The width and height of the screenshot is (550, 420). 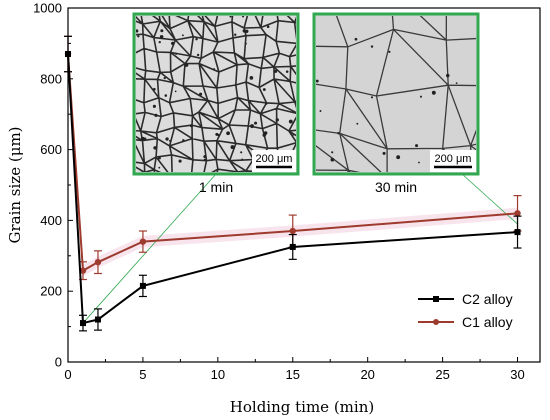 What do you see at coordinates (367, 374) in the screenshot?
I see `x-tick-label: 20` at bounding box center [367, 374].